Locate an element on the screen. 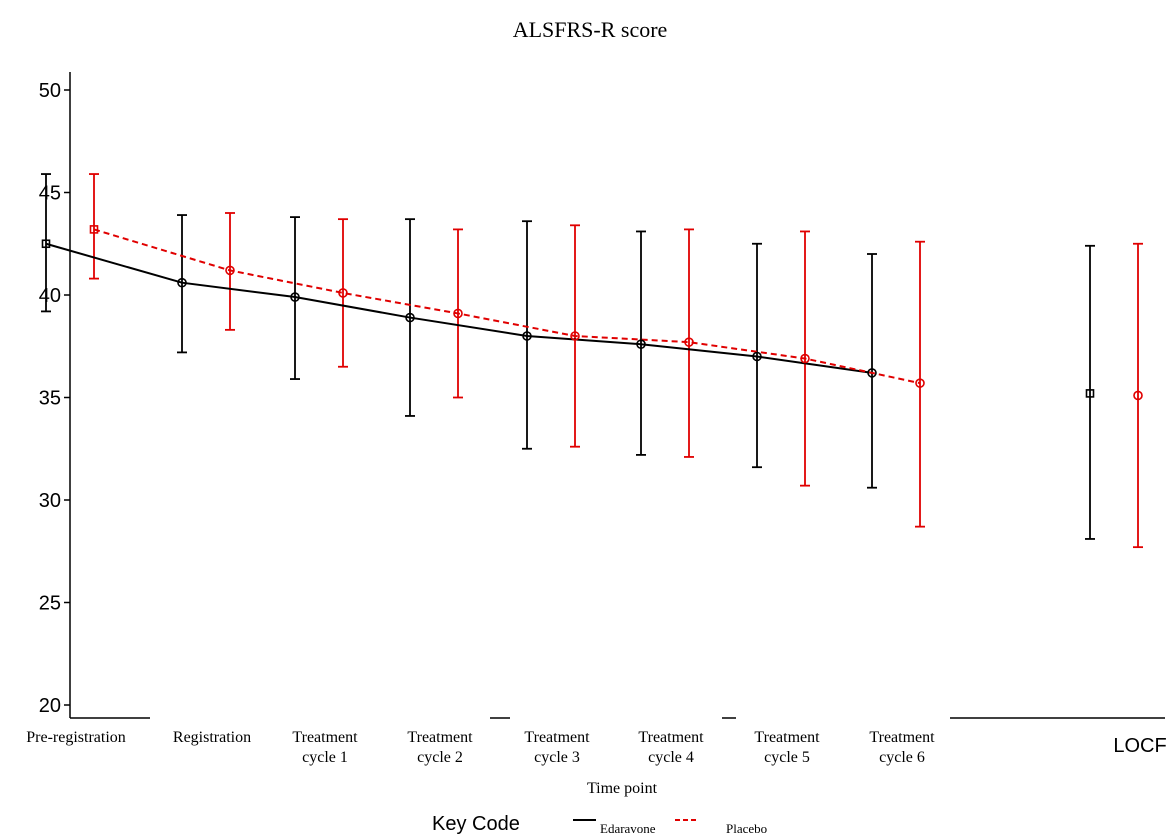 This screenshot has width=1172, height=836. x-tick-label: Treatment cycle 5 is located at coordinates (787, 747).